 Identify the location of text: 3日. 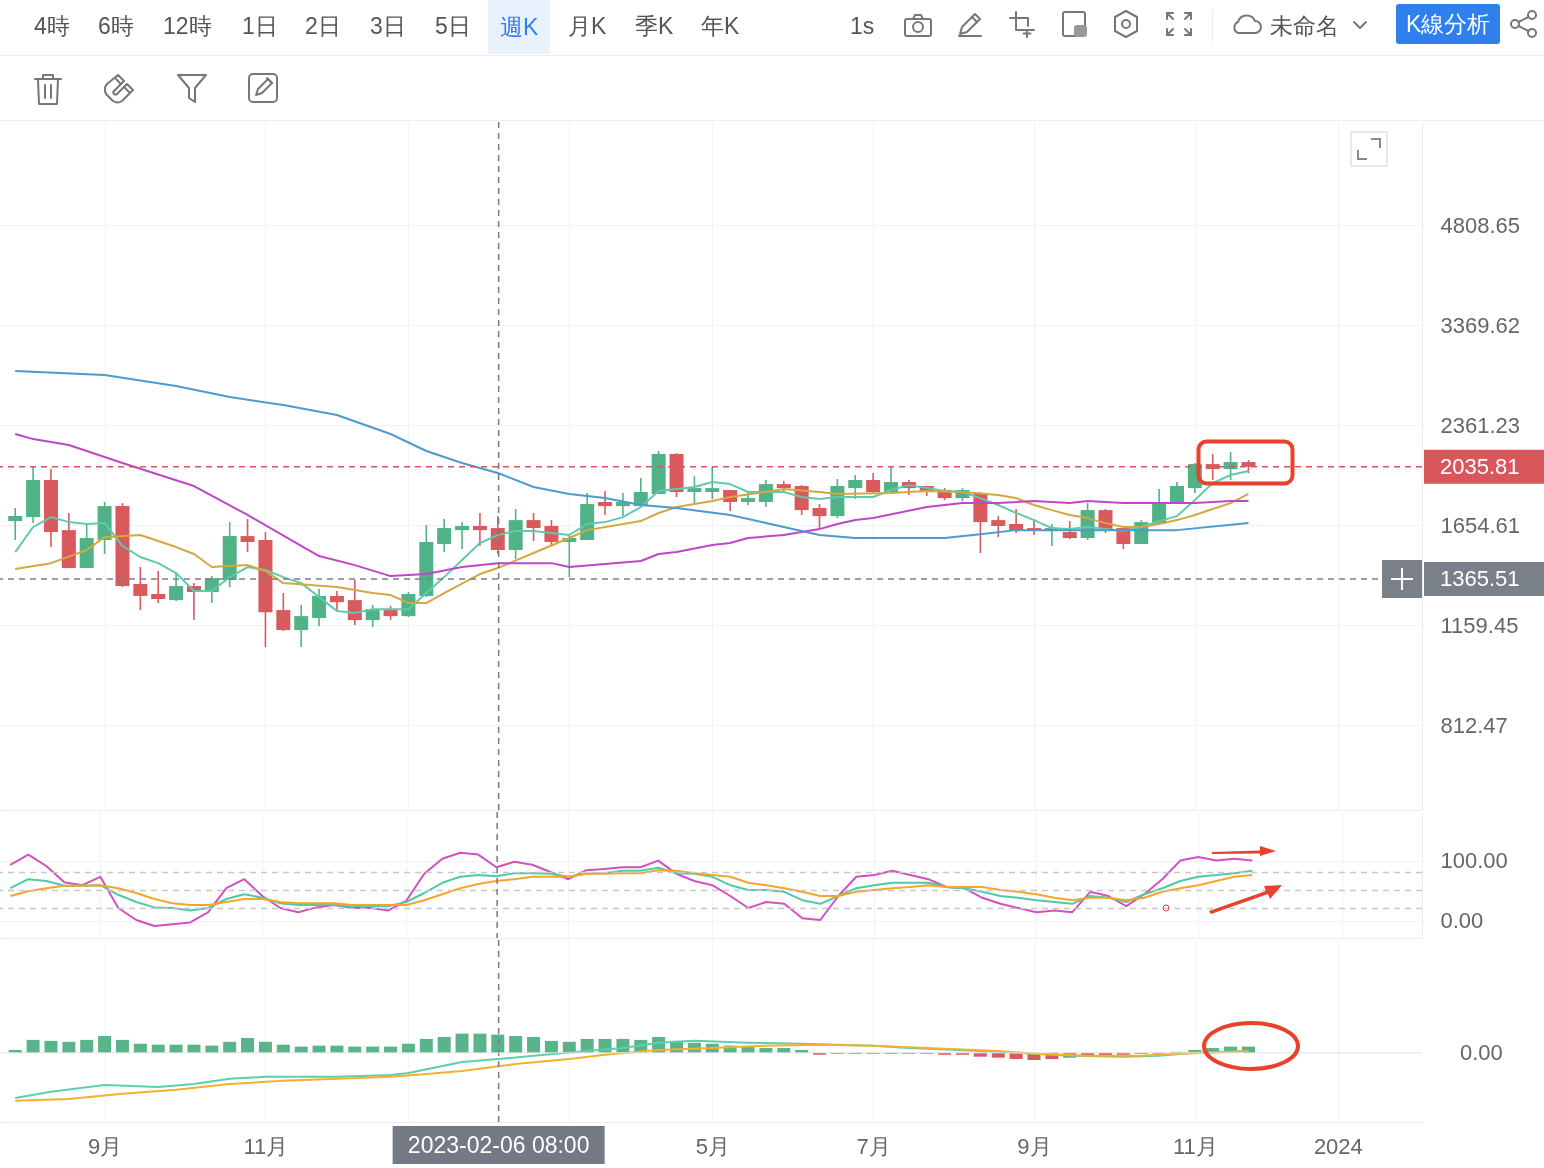
(388, 26).